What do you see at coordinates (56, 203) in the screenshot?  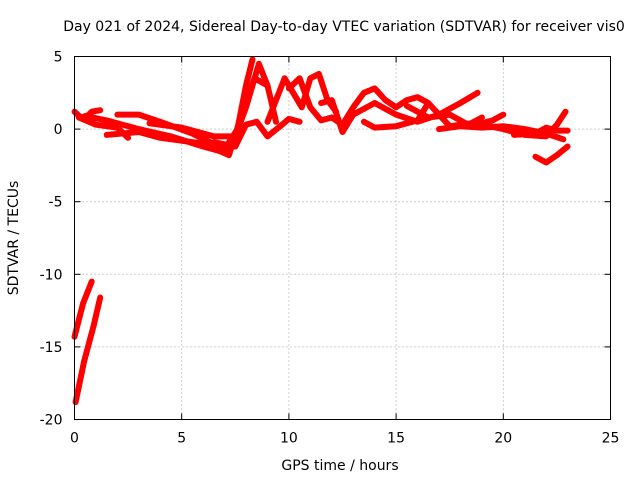 I see `y-tick-label: -5` at bounding box center [56, 203].